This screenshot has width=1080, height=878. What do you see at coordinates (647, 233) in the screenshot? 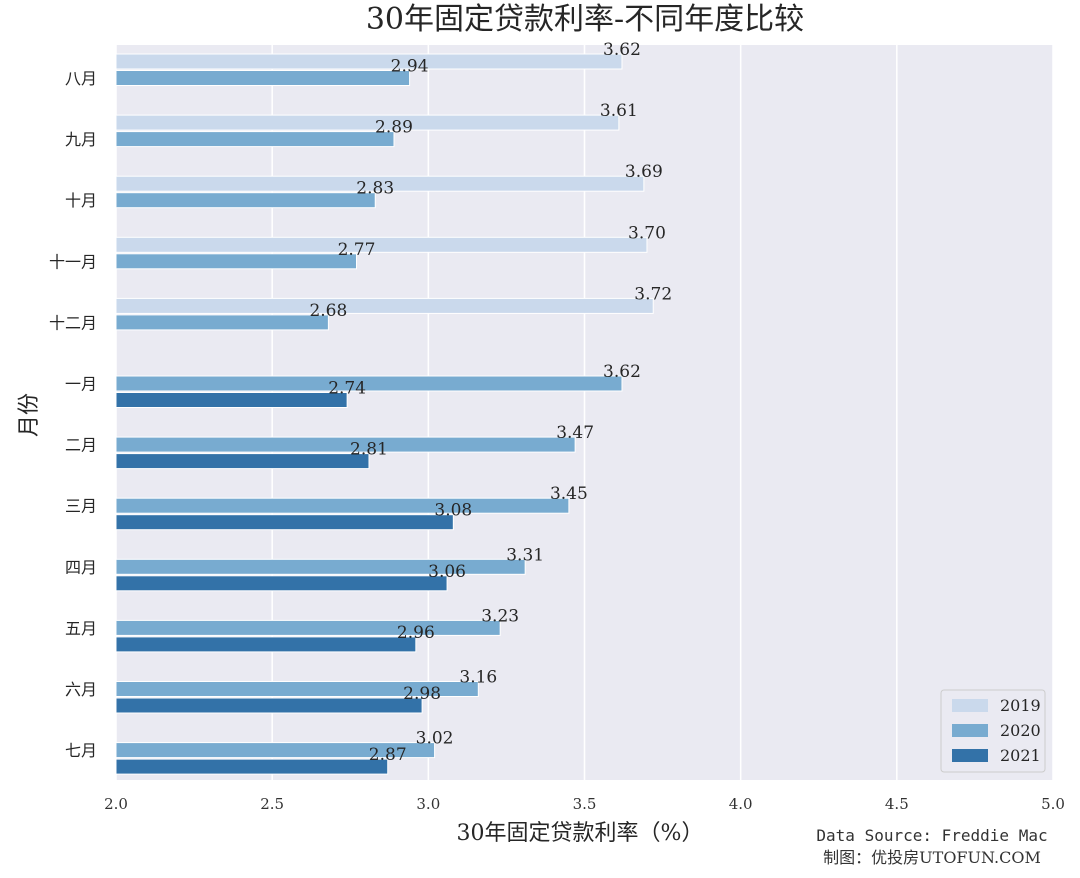
I see `data-label: 3.70` at bounding box center [647, 233].